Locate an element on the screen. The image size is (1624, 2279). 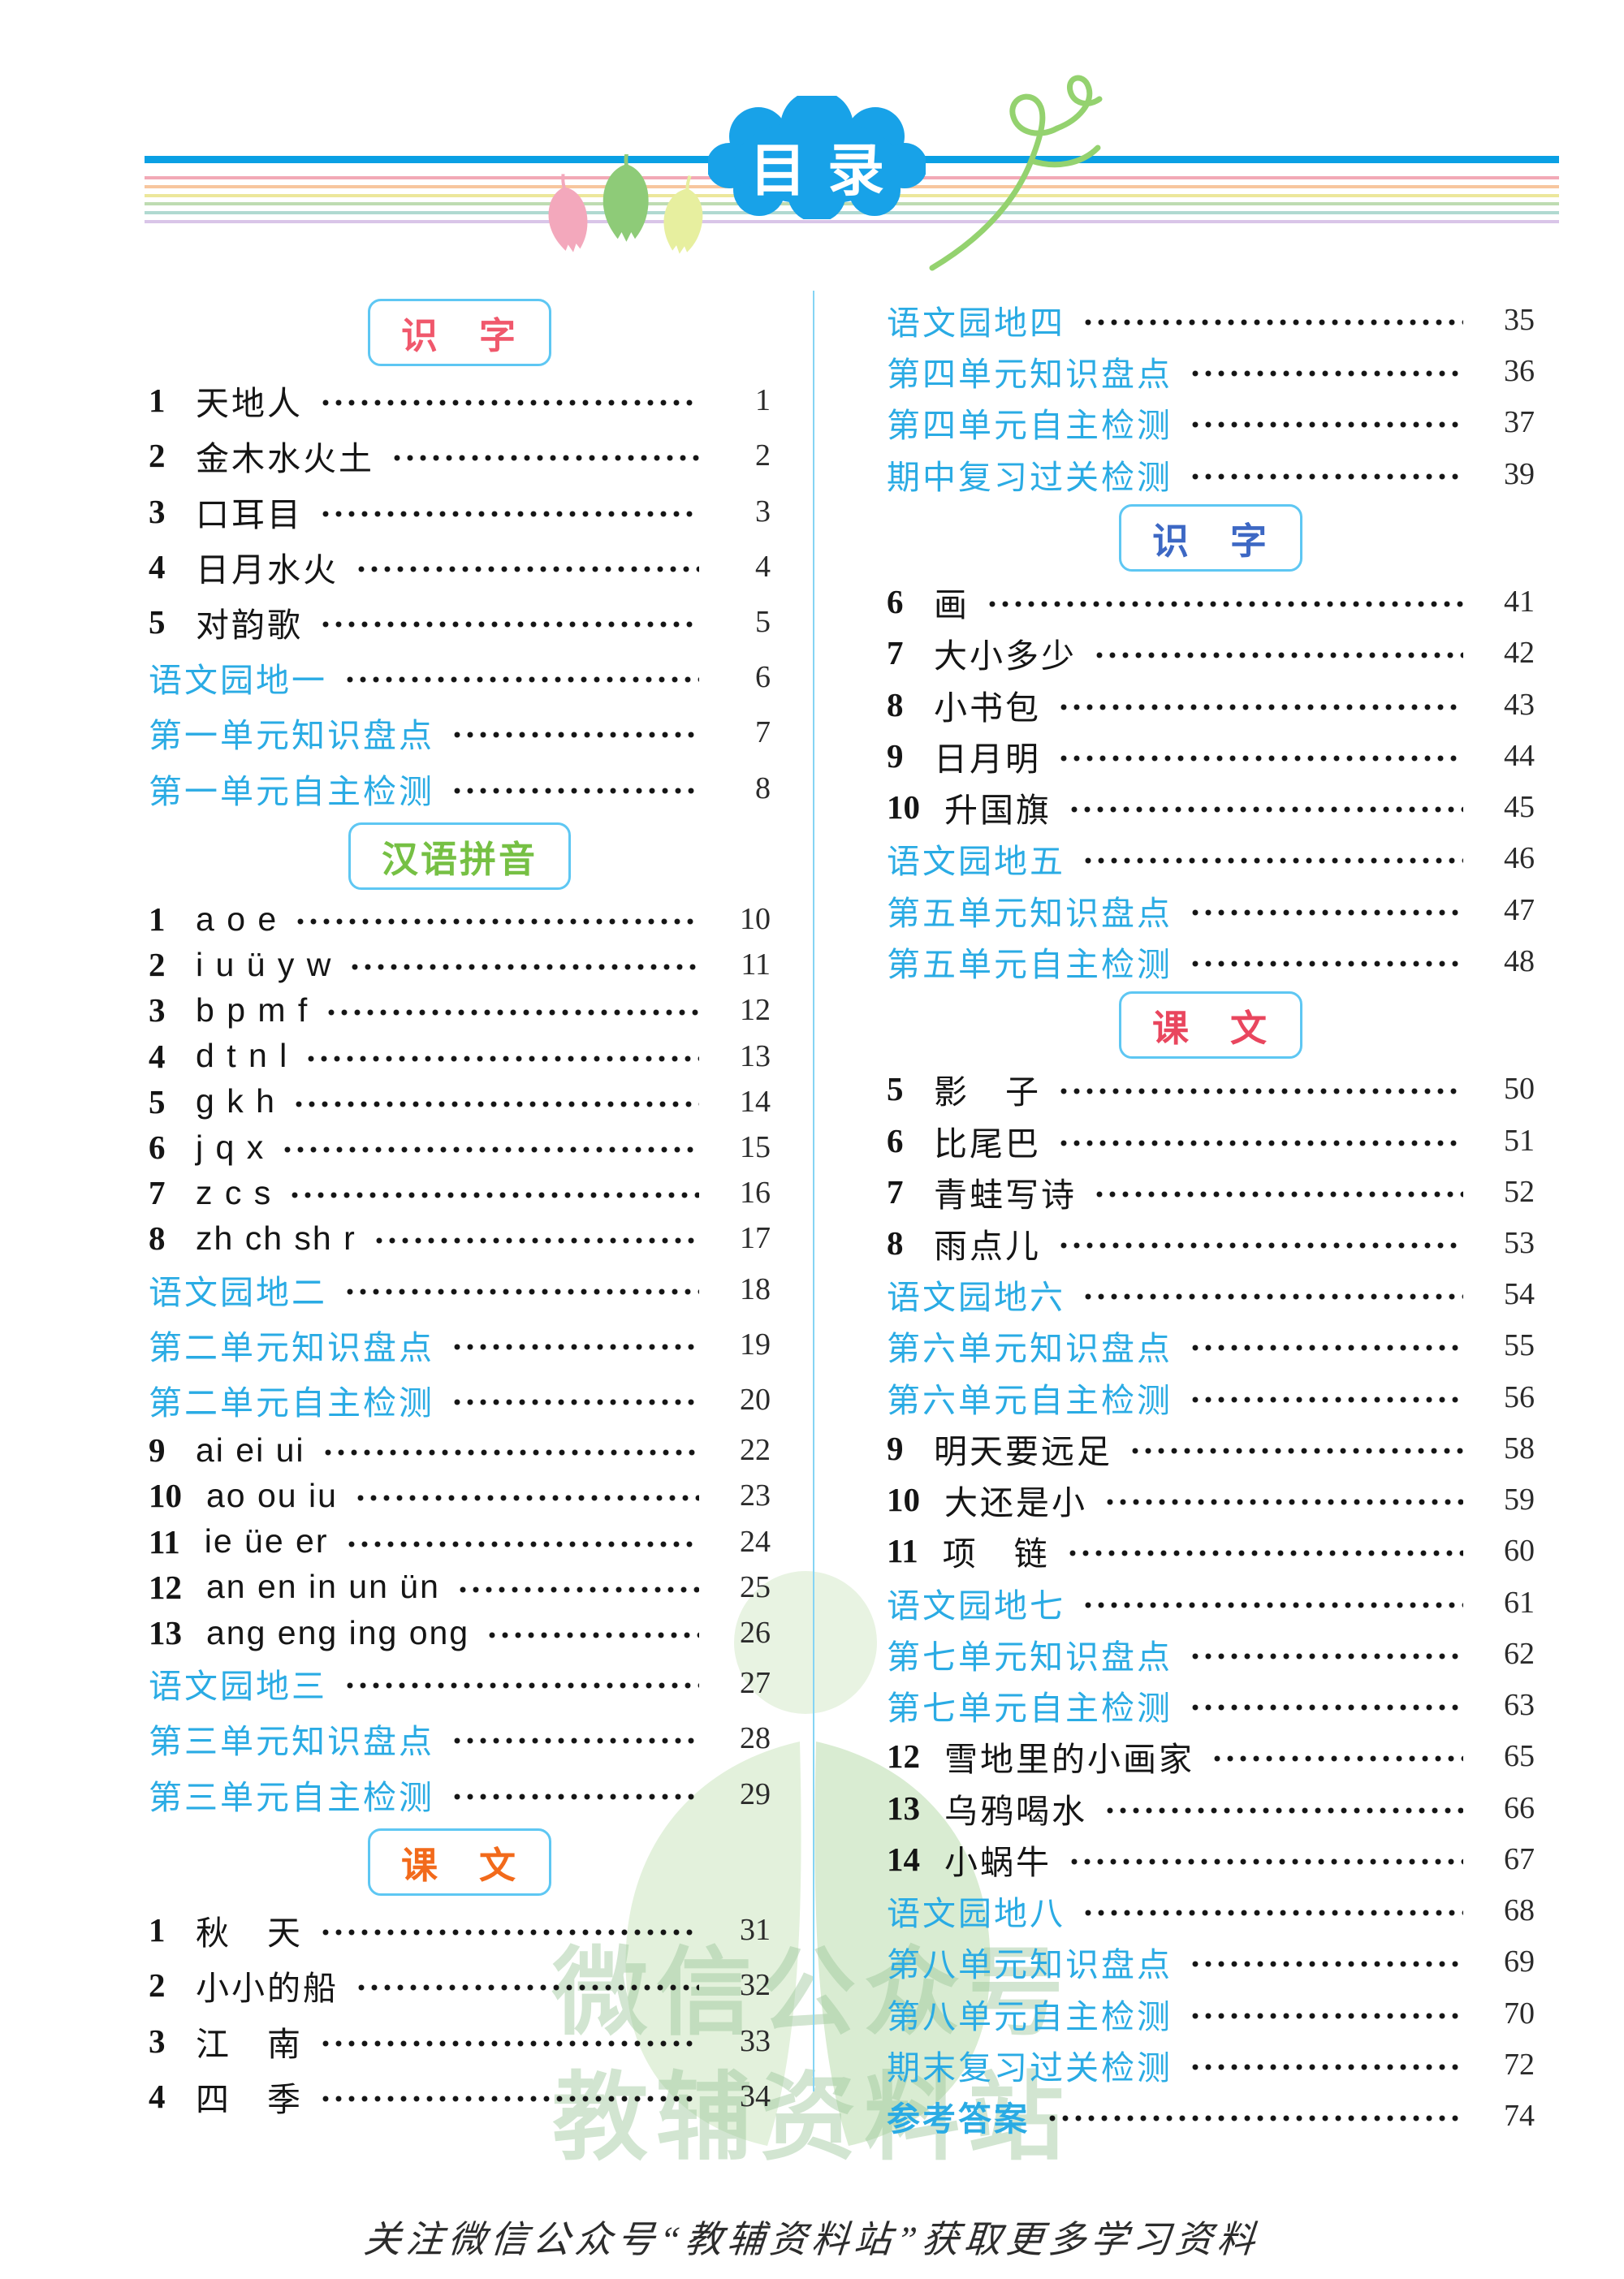
entry-page-number: 74 is located at coordinates (1520, 2115).